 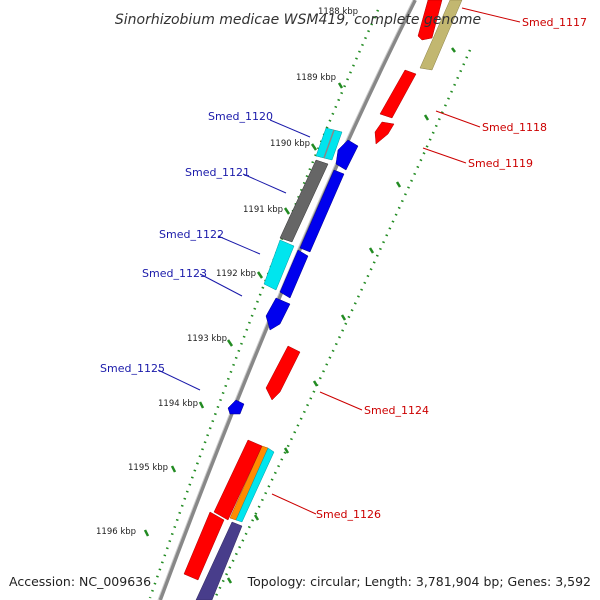 I want to click on tick-label: 1196 kbp, so click(x=116, y=532).